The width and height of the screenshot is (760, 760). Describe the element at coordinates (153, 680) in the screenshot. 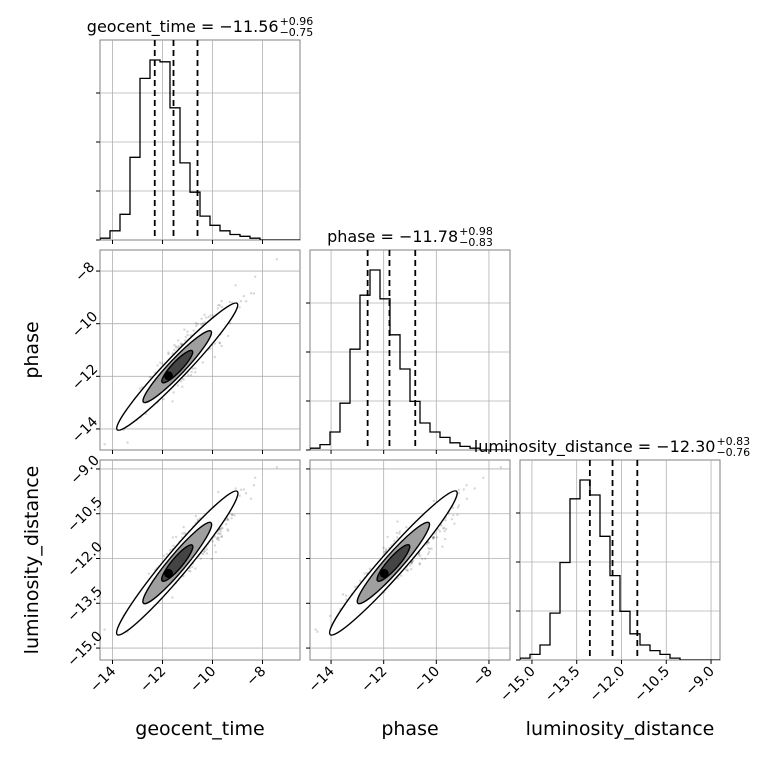

I see `x-tick-label: −12` at that location.